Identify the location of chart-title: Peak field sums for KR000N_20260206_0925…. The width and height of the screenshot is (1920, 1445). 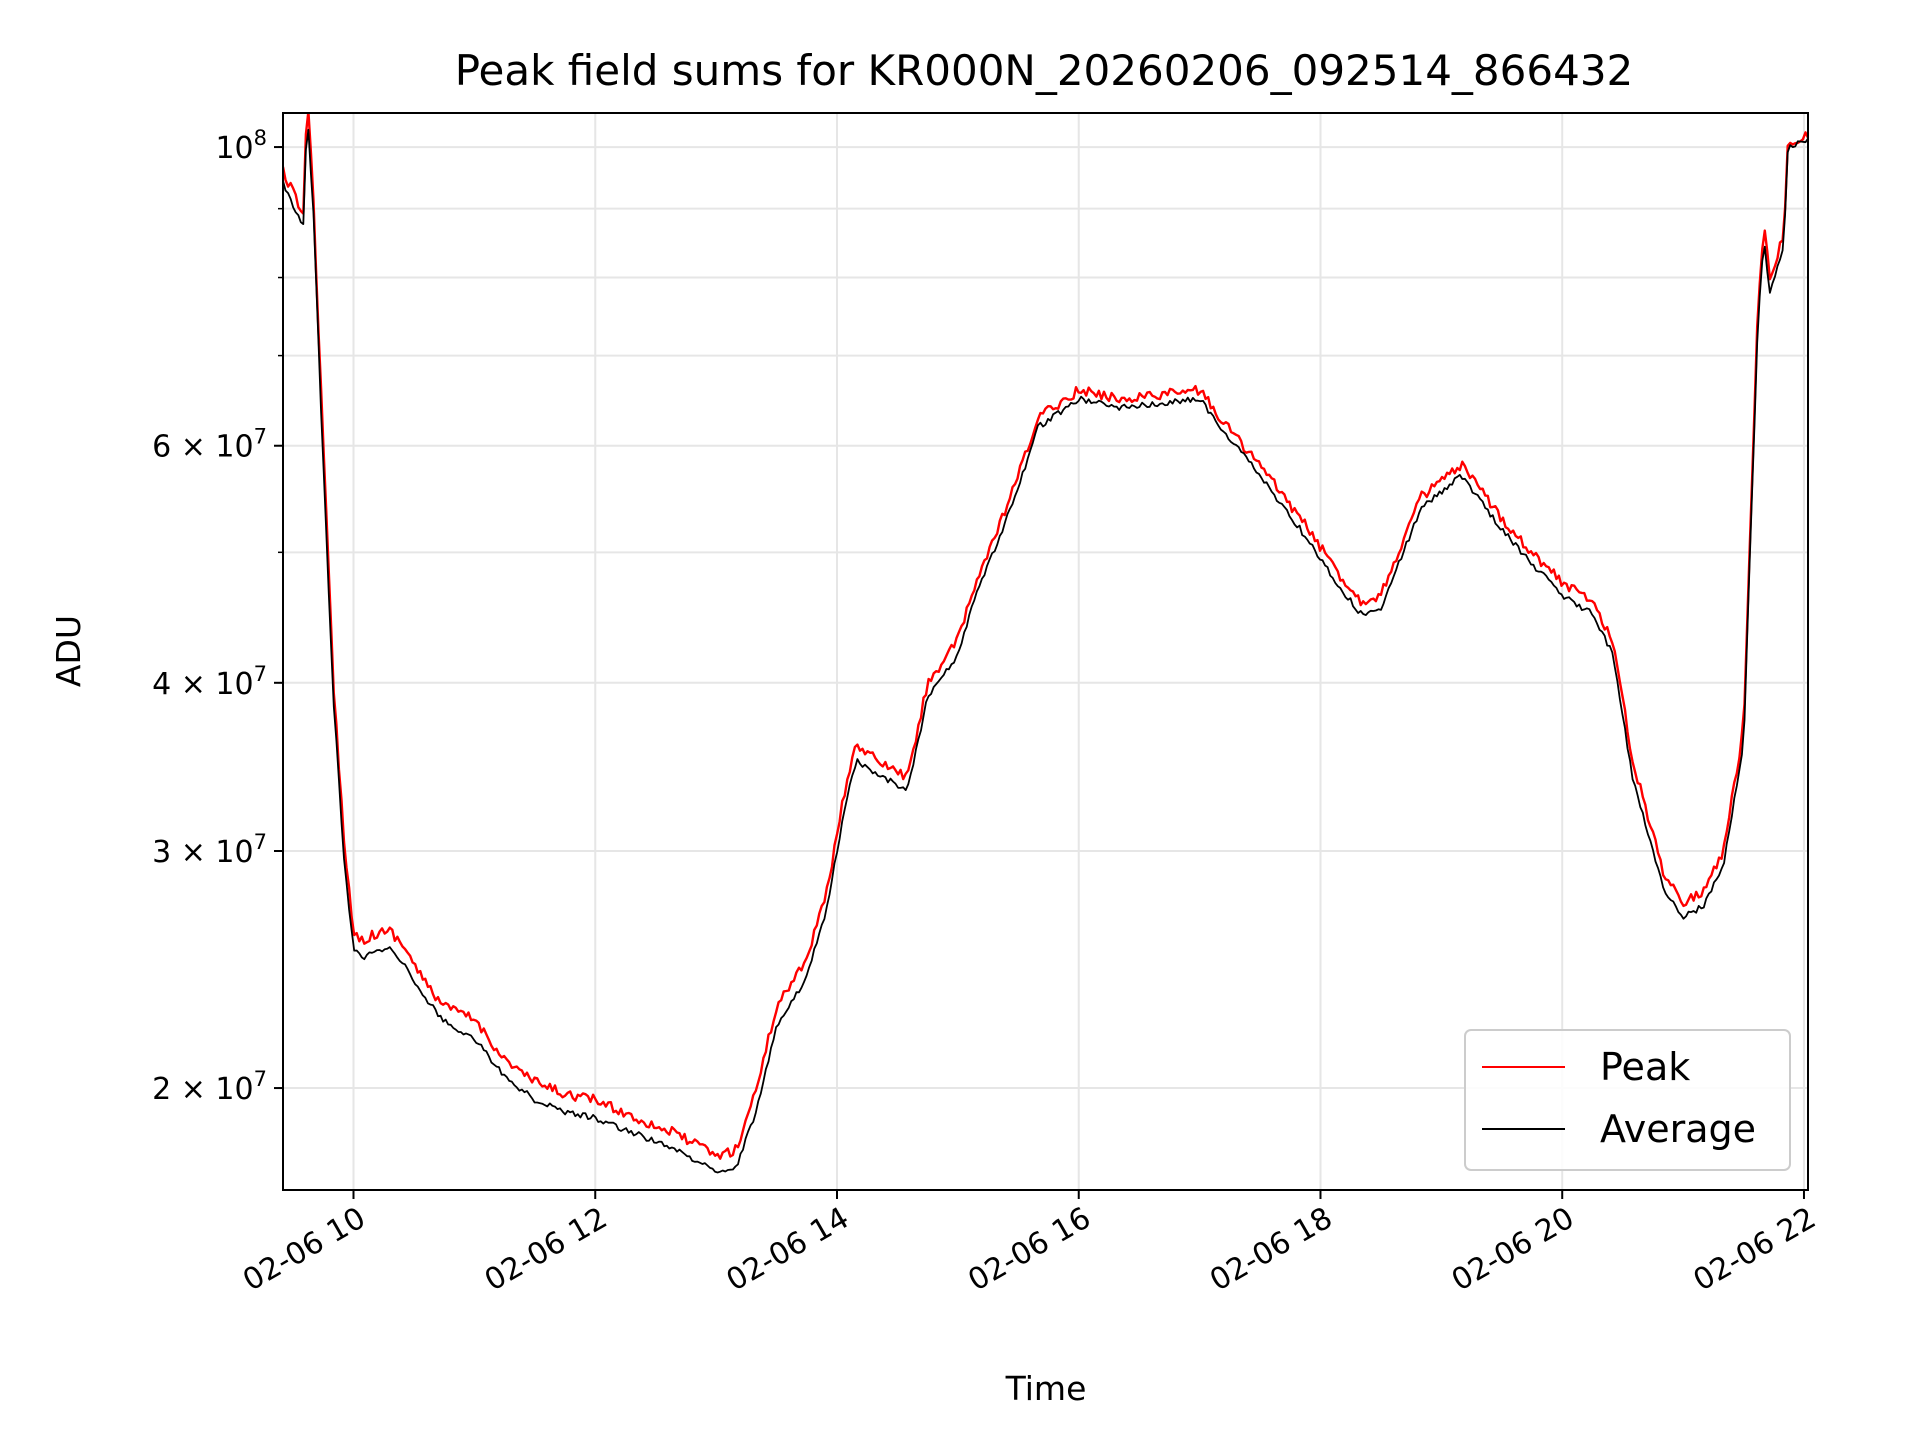
(1044, 70).